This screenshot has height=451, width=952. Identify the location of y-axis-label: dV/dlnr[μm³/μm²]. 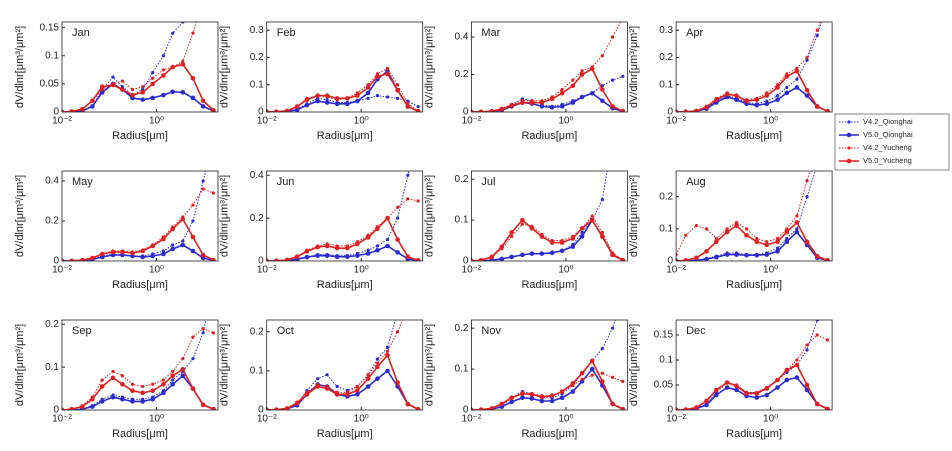
(634, 67).